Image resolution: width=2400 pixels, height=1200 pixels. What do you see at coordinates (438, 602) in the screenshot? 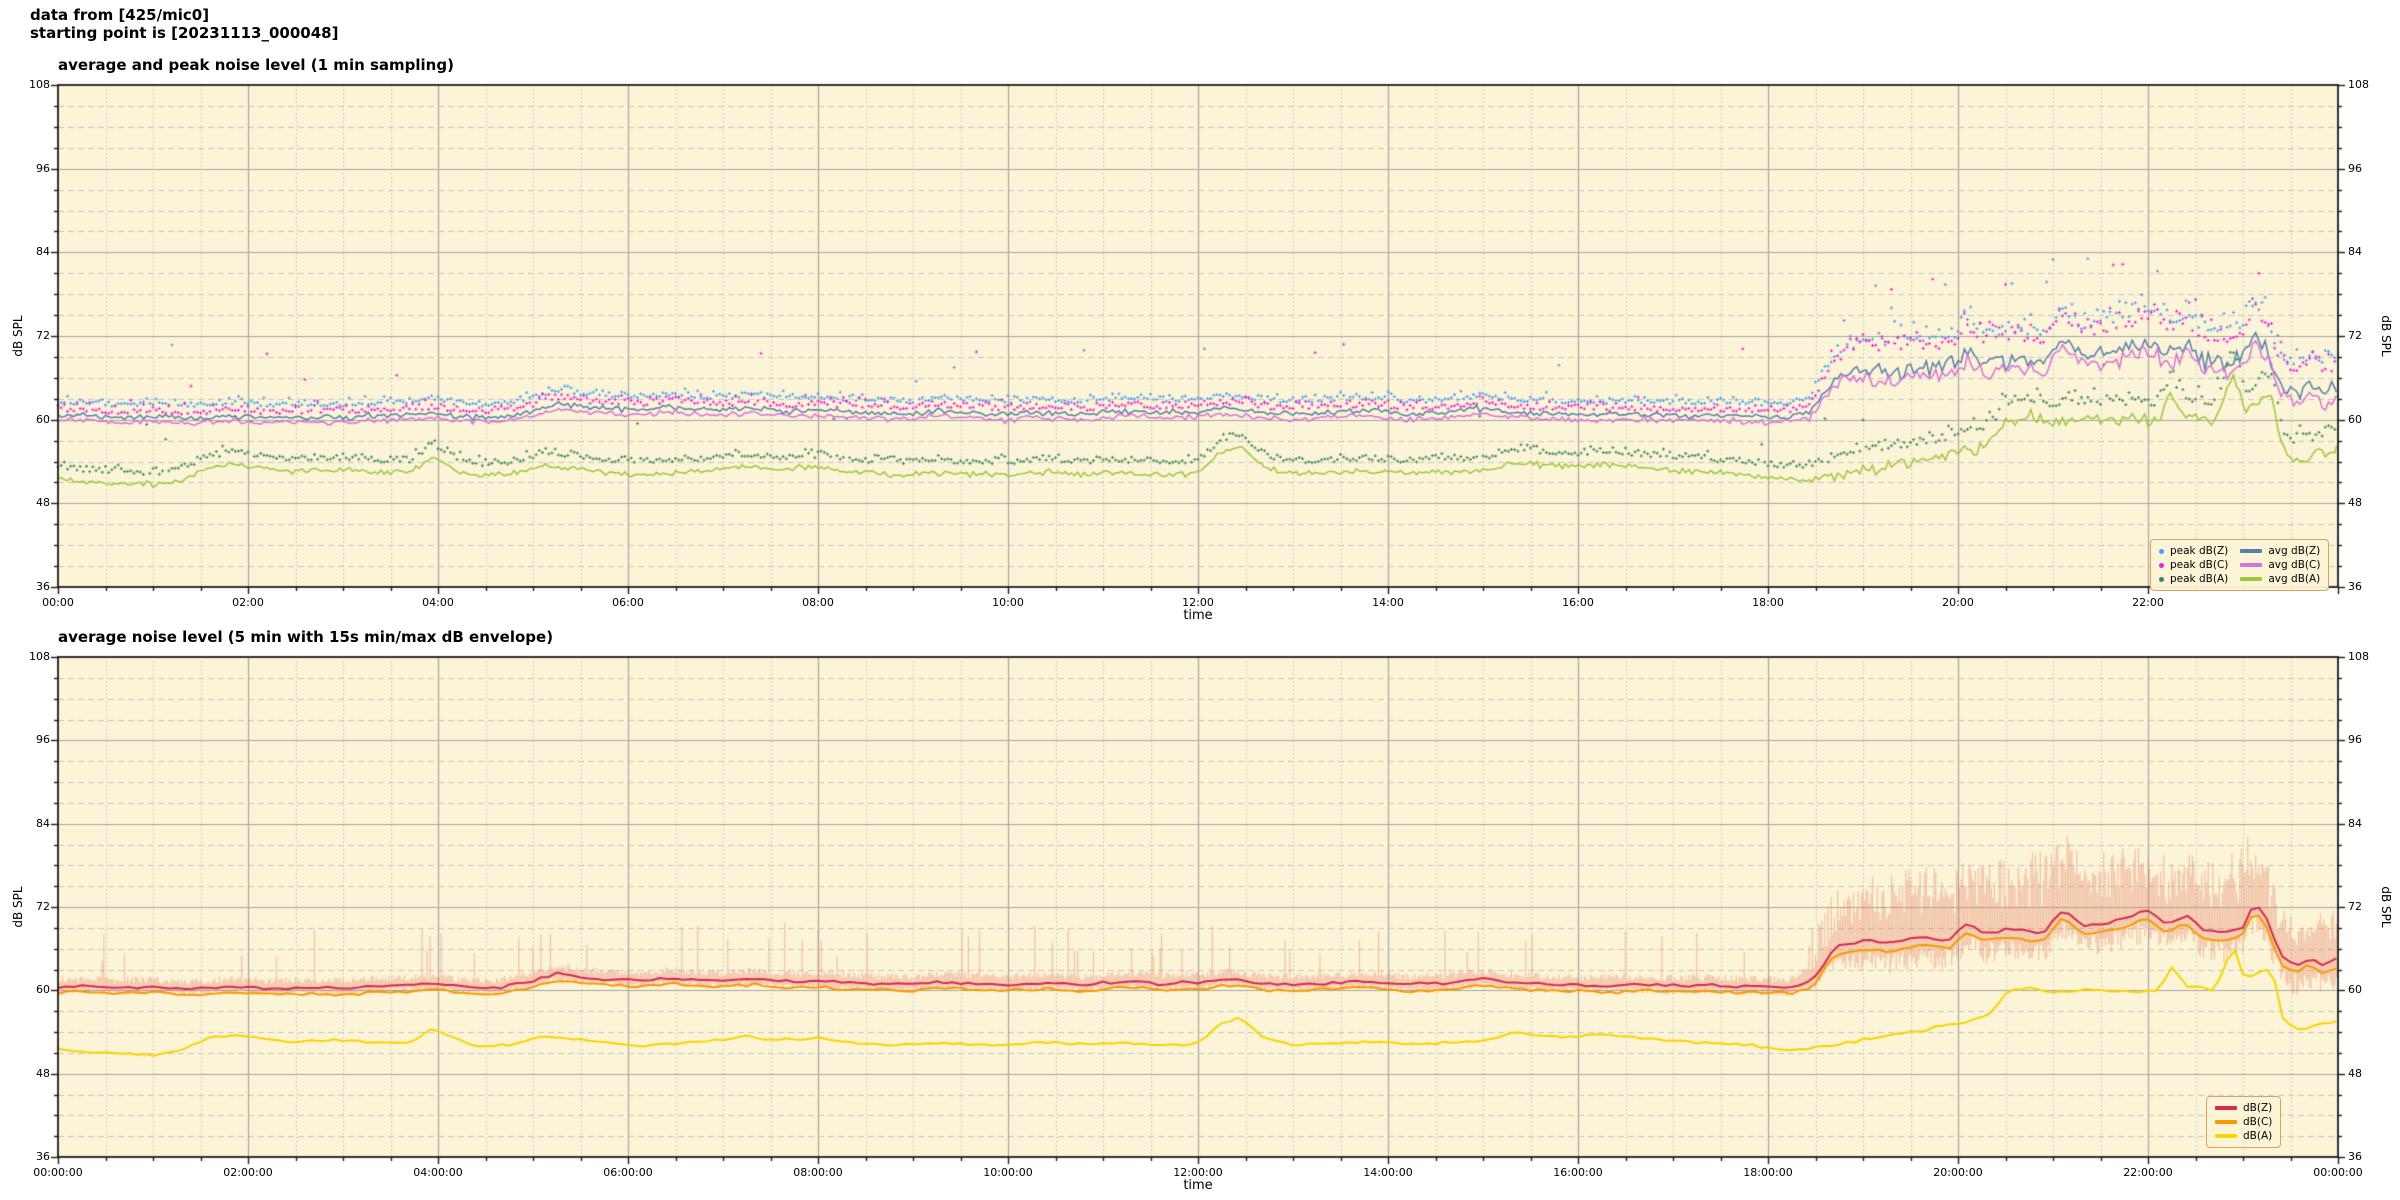
I see `x-tick-label: 04:00` at bounding box center [438, 602].